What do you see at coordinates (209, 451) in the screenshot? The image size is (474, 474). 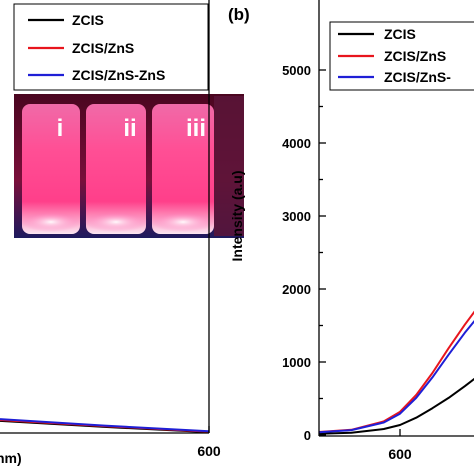 I see `panel-a-x-tick-label-600: 600` at bounding box center [209, 451].